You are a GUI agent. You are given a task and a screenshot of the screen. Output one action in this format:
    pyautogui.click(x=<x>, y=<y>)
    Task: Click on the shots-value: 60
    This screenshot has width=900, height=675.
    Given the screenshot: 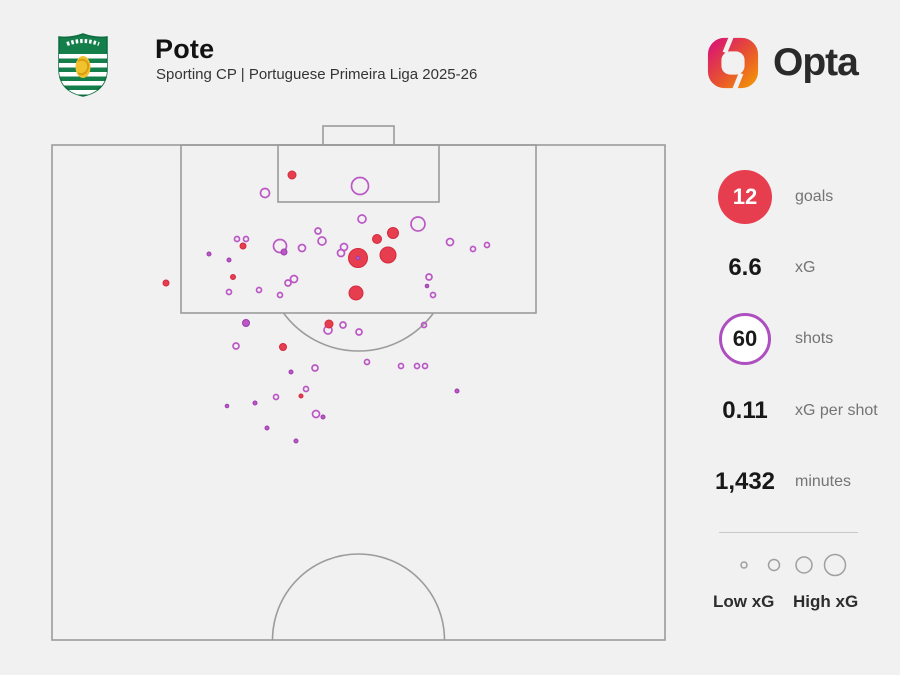 What is the action you would take?
    pyautogui.click(x=745, y=338)
    